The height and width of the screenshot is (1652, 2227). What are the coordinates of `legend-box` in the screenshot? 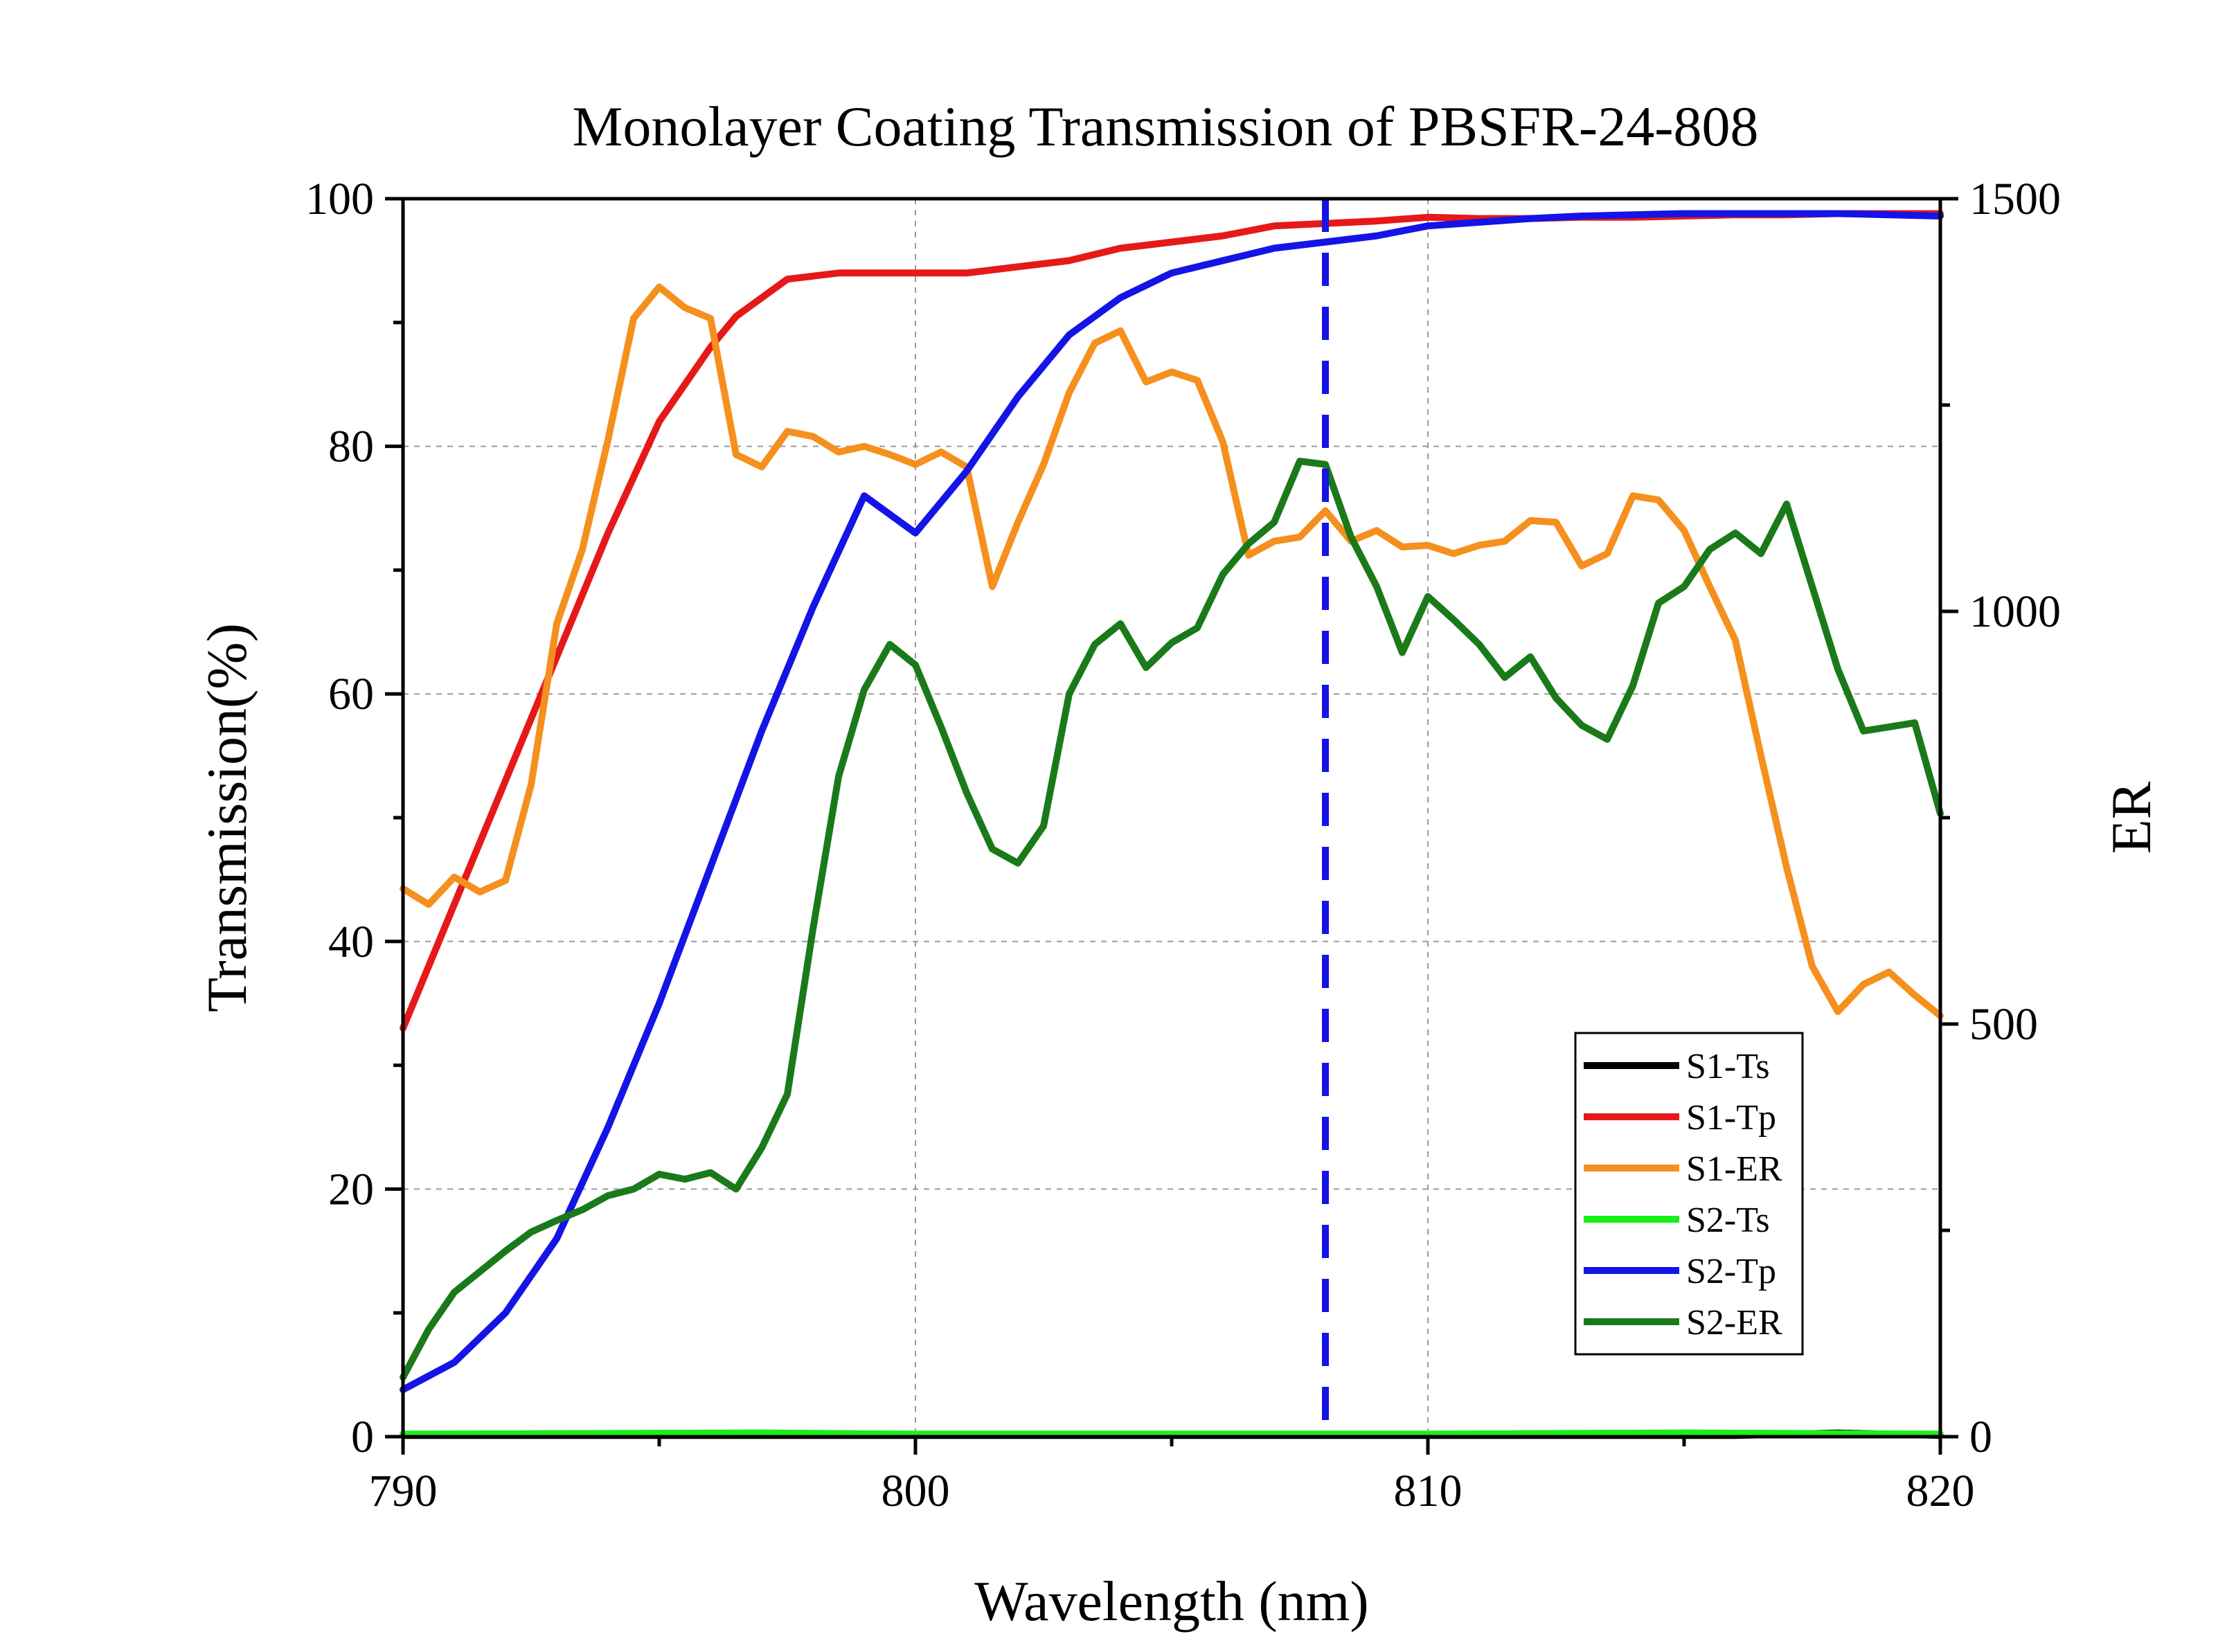 It's located at (1689, 1194).